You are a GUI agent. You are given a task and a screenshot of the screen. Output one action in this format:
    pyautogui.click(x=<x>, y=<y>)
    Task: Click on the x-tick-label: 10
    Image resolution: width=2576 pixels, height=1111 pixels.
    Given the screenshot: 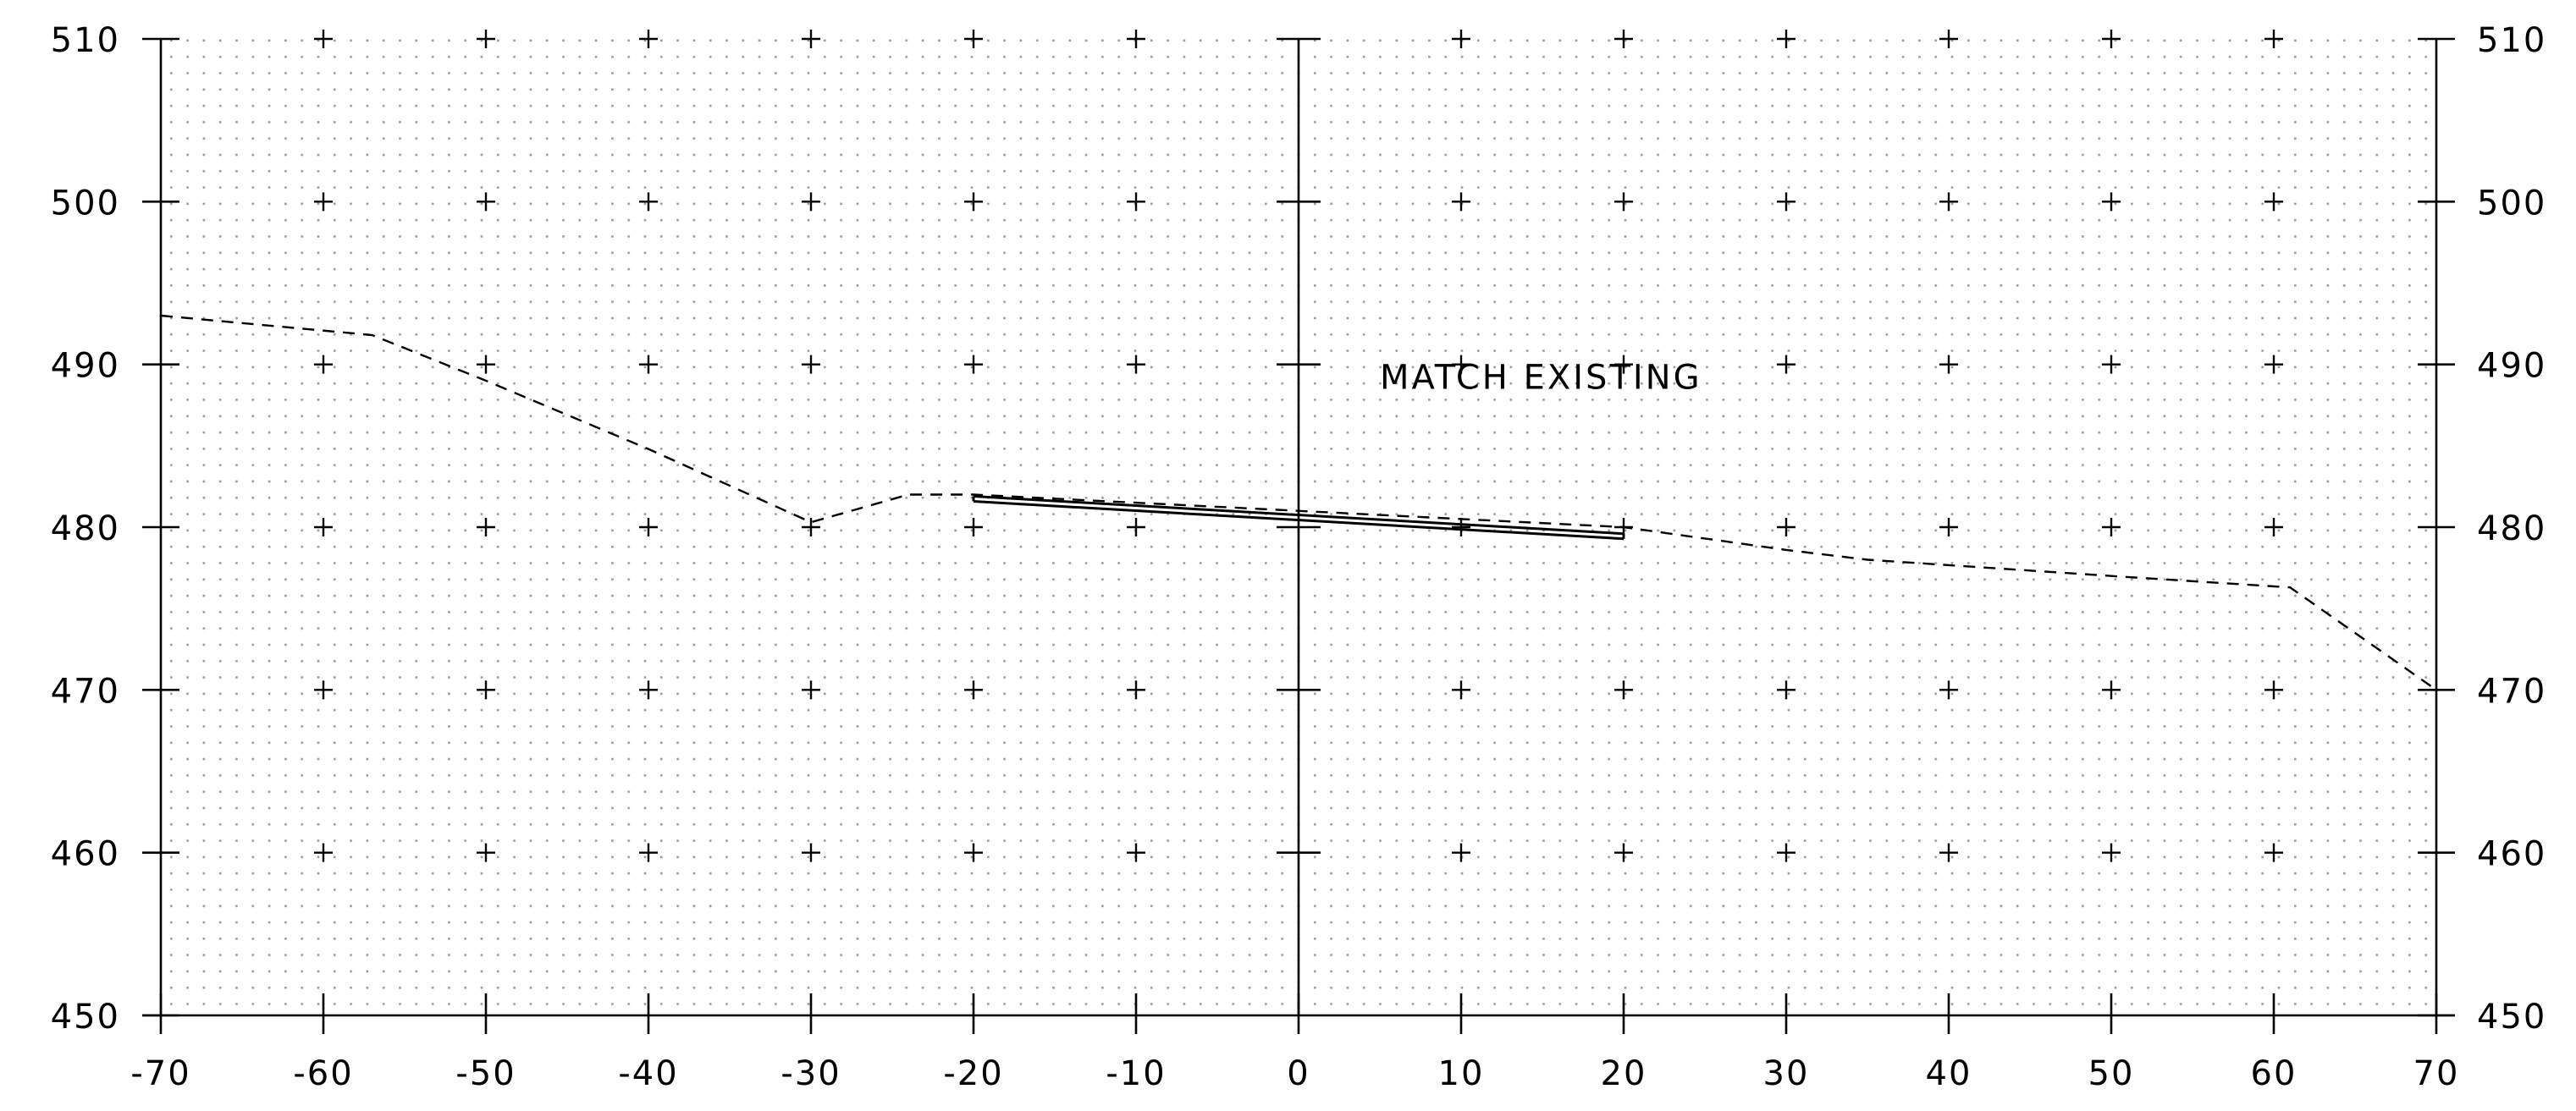 What is the action you would take?
    pyautogui.click(x=1462, y=1073)
    